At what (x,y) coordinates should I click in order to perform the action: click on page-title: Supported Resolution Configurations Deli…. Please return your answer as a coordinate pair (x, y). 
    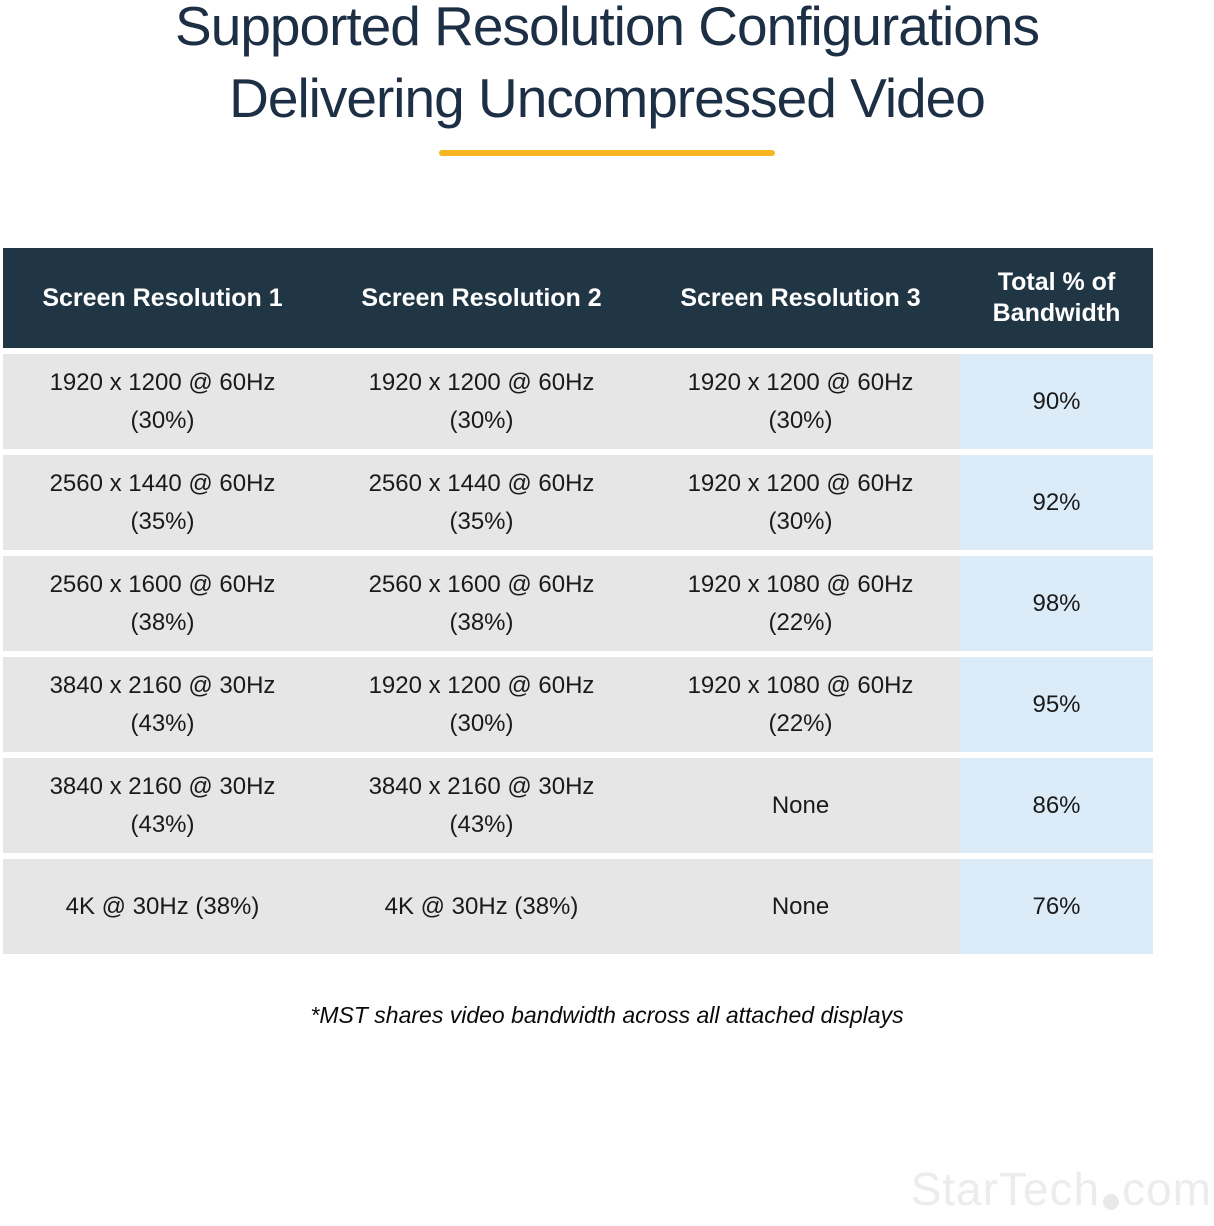
    Looking at the image, I should click on (607, 67).